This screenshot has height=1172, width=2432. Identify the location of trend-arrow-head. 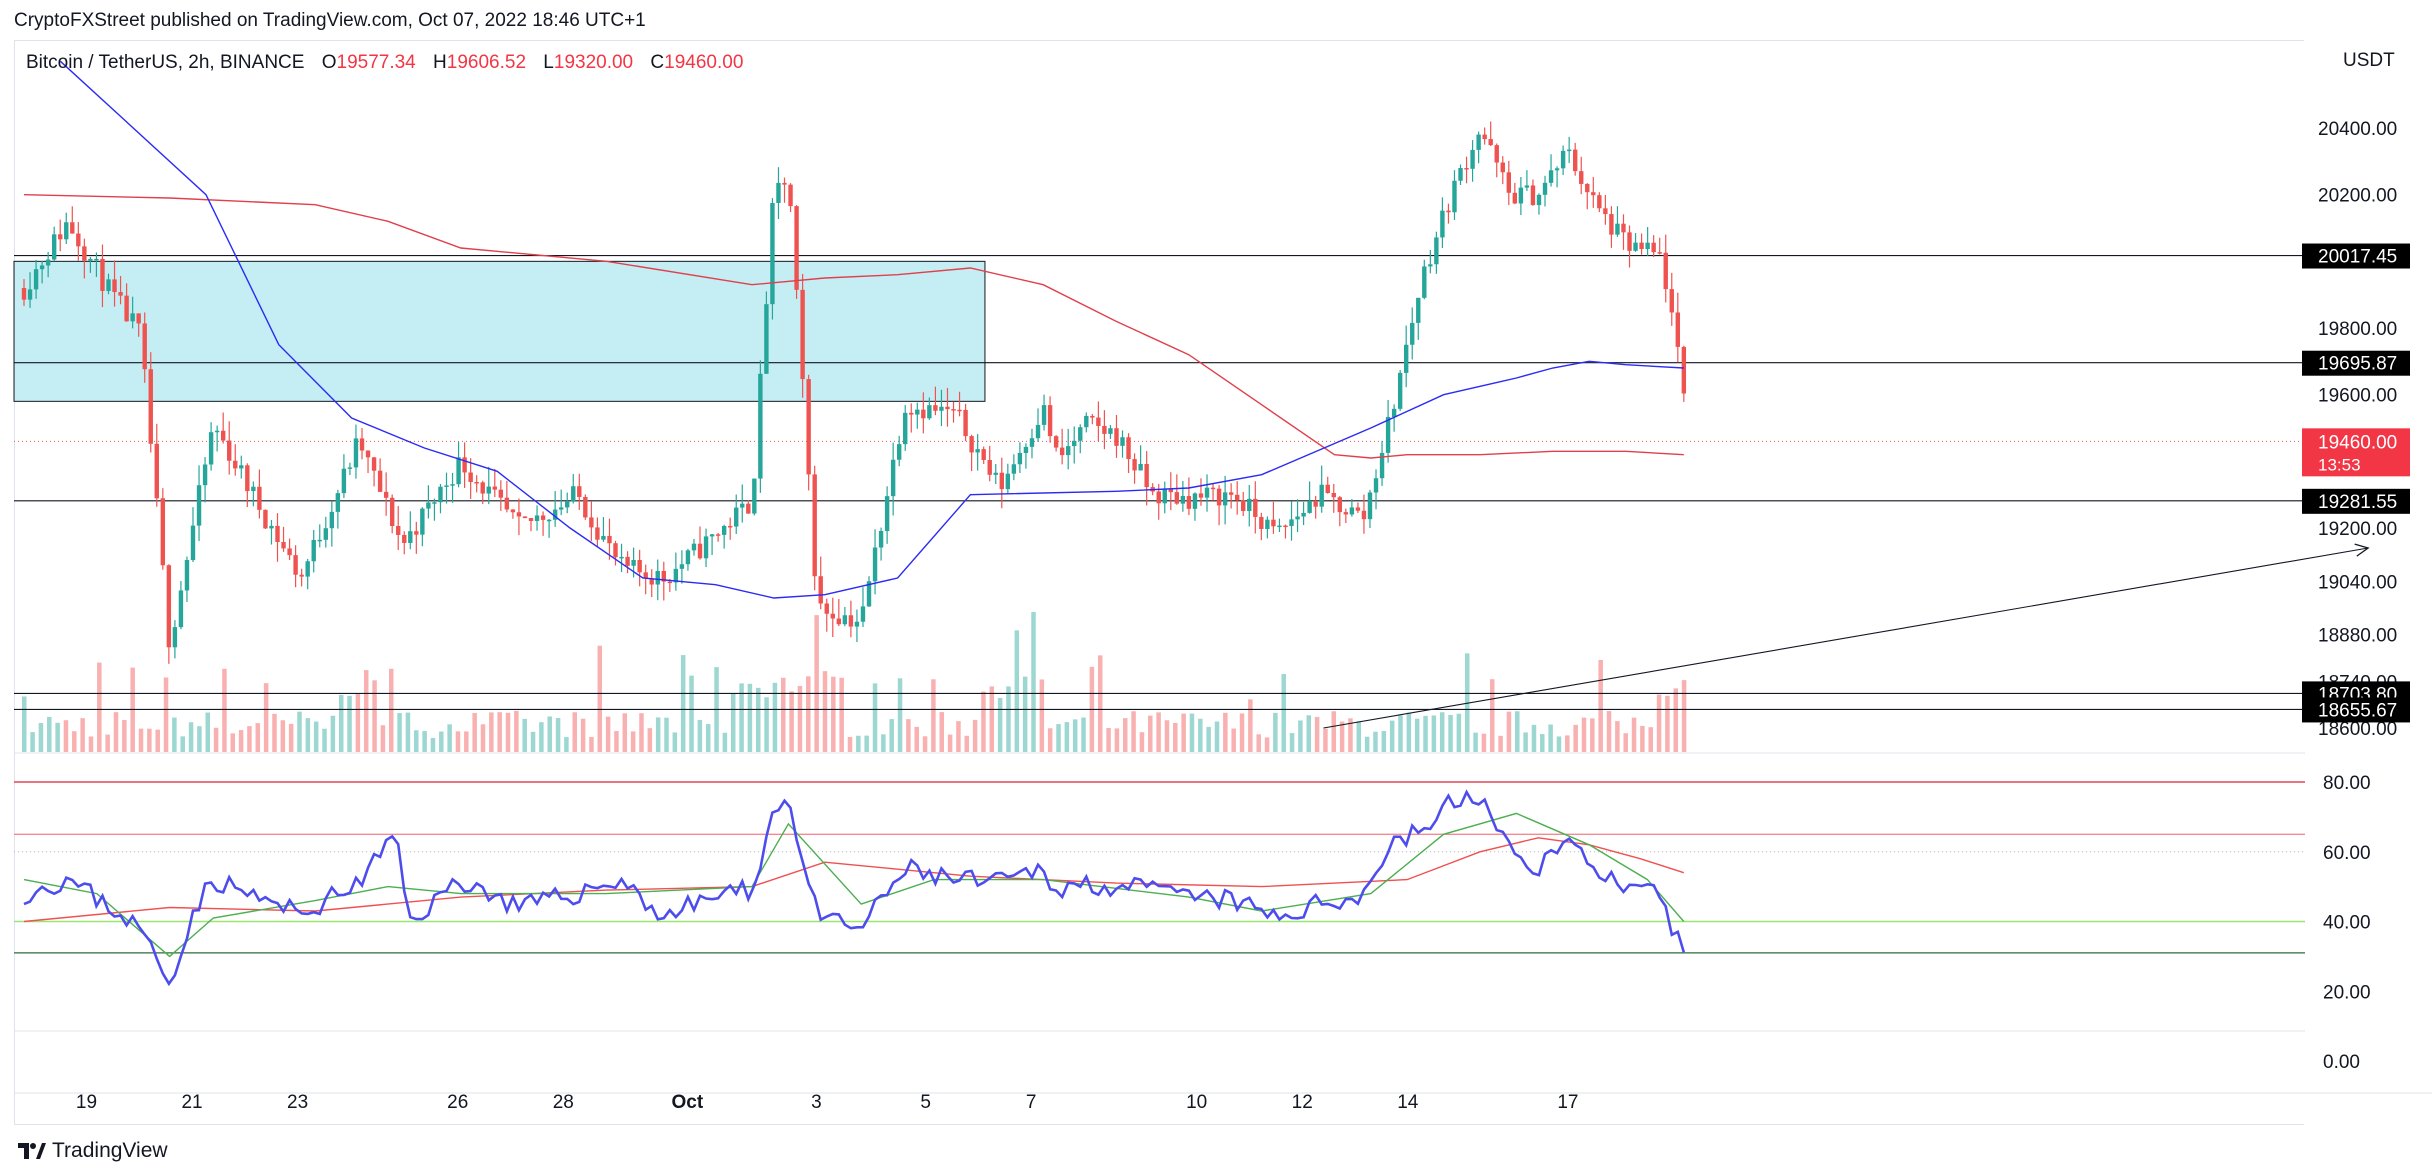
(2362, 550).